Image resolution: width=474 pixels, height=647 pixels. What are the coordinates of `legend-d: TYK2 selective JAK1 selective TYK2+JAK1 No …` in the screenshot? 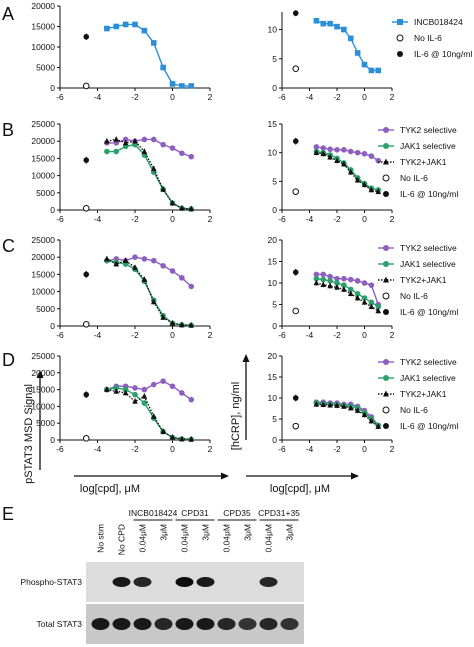 It's located at (418, 394).